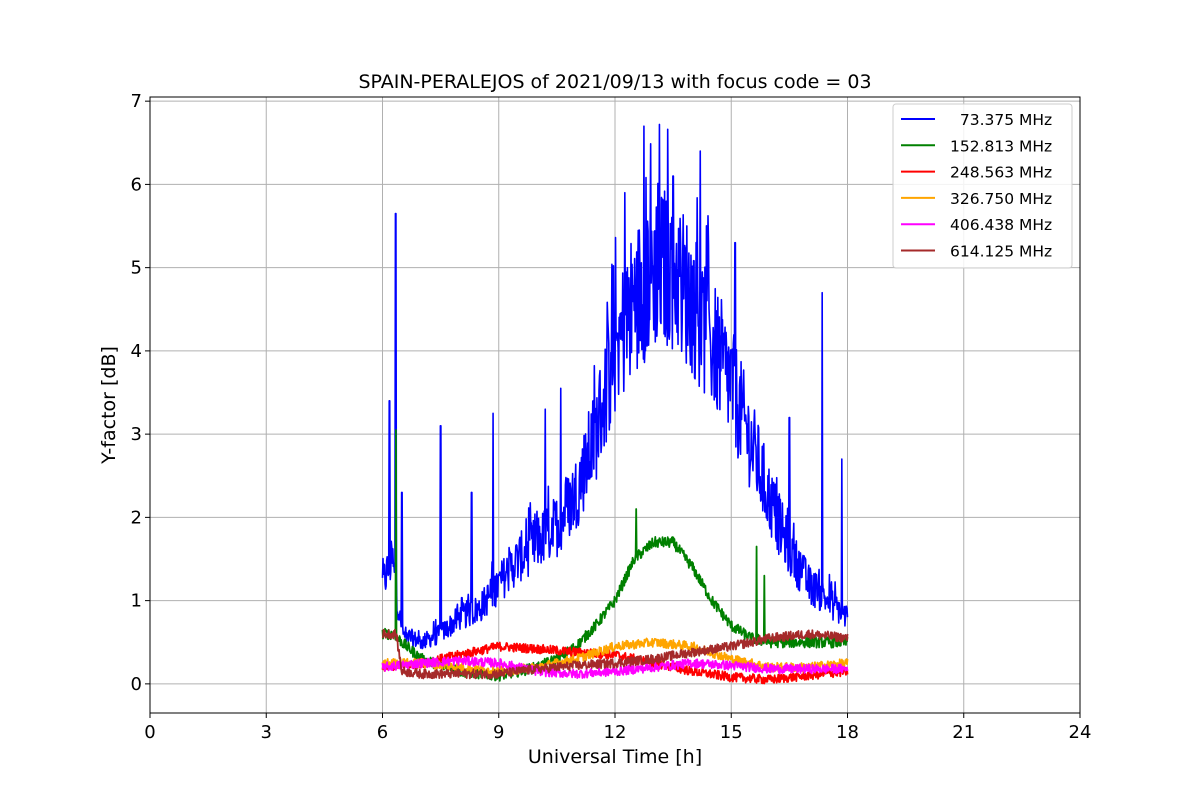  What do you see at coordinates (498, 732) in the screenshot?
I see `x-tick-label: 9` at bounding box center [498, 732].